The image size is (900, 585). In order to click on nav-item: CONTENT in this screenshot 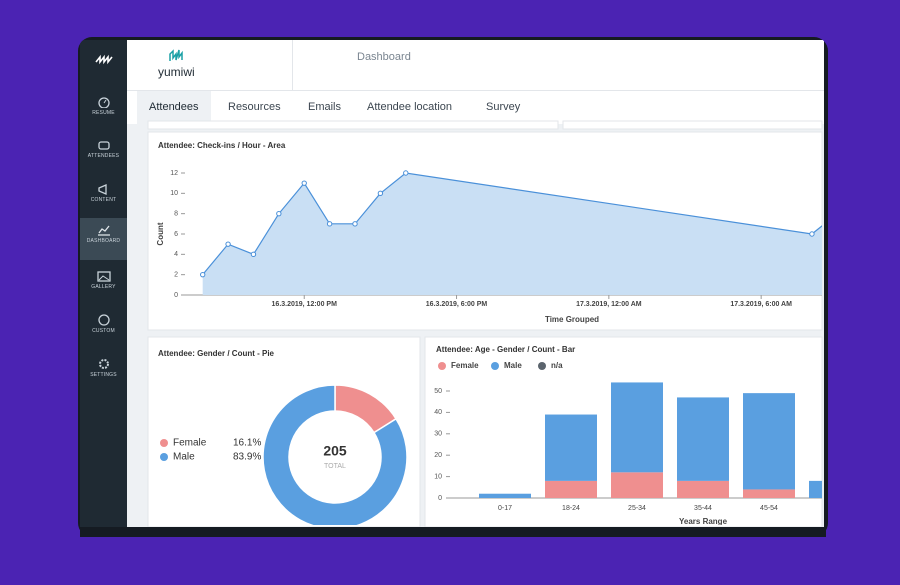, I will do `click(103, 198)`.